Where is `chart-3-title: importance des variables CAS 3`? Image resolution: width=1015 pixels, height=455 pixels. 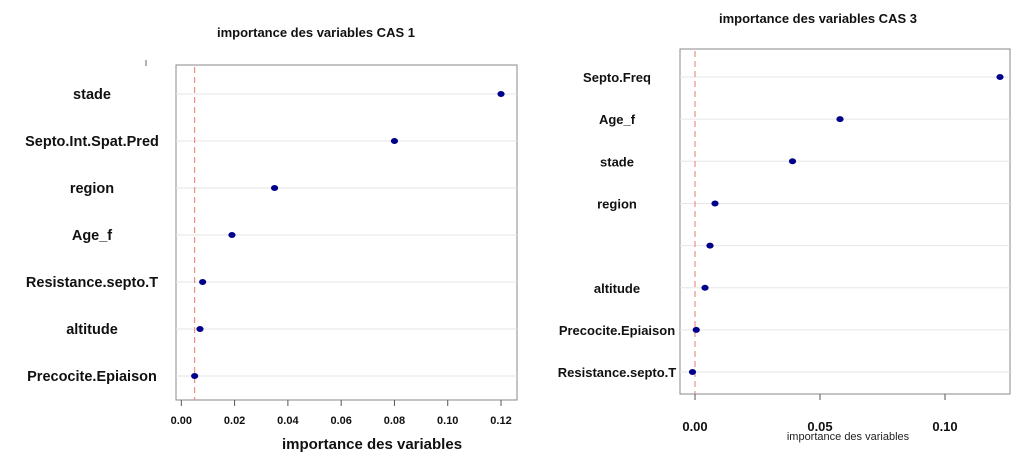 chart-3-title: importance des variables CAS 3 is located at coordinates (818, 18).